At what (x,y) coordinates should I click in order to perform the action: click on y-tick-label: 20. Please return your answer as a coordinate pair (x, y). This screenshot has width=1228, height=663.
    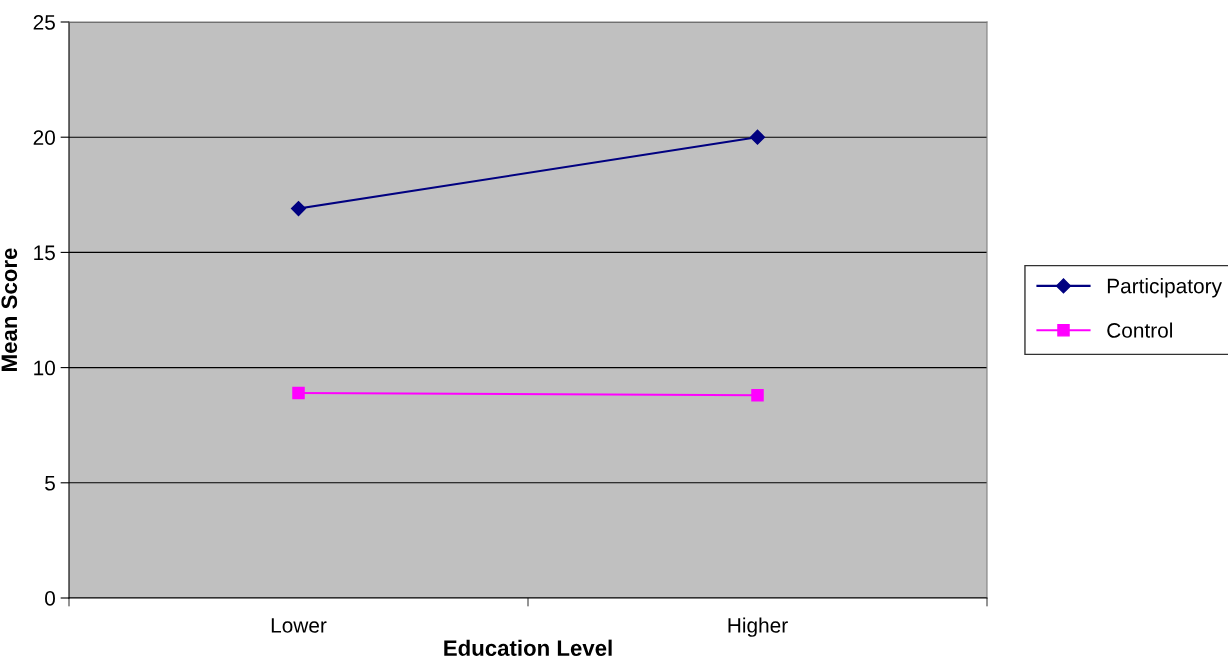
    Looking at the image, I should click on (44, 137).